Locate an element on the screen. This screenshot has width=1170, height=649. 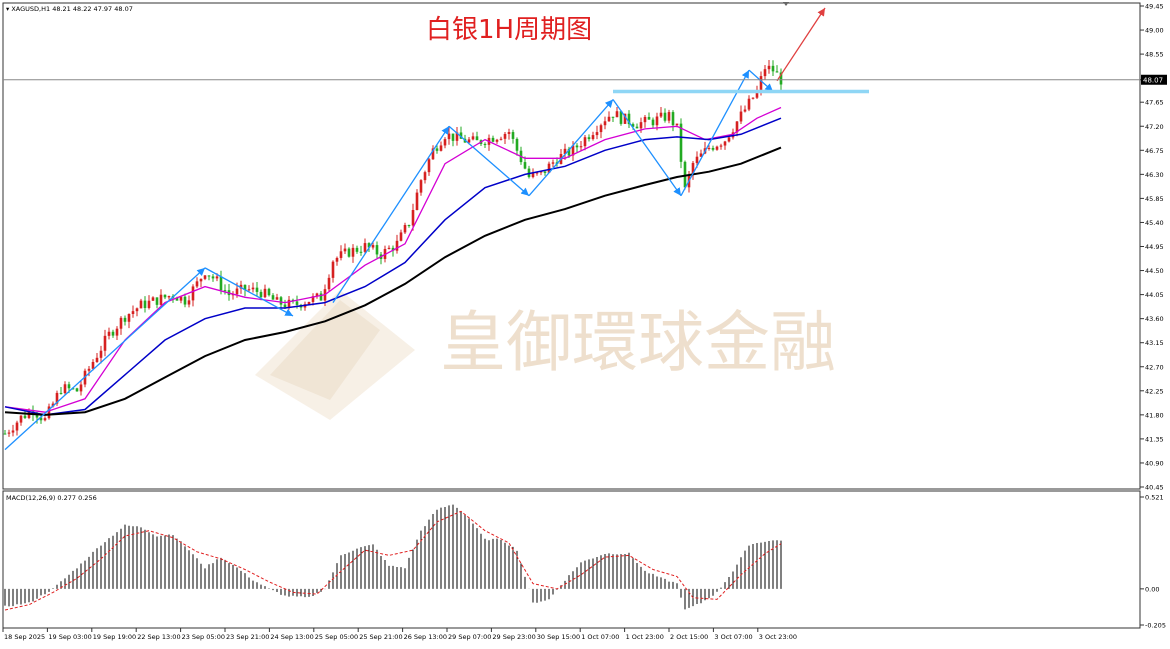
price-tick-label: 46.75 is located at coordinates (1154, 151).